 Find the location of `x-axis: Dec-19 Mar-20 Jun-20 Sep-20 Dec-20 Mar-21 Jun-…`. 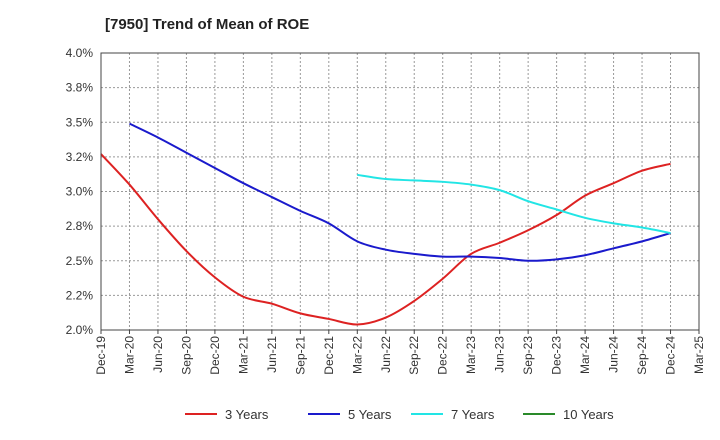

x-axis: Dec-19 Mar-20 Jun-20 Sep-20 Dec-20 Mar-21 Jun-… is located at coordinates (400, 352).